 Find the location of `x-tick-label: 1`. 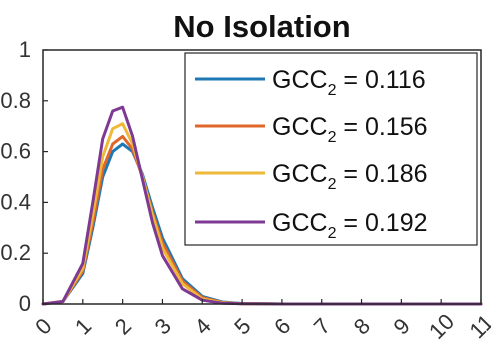

x-tick-label: 1 is located at coordinates (83, 326).